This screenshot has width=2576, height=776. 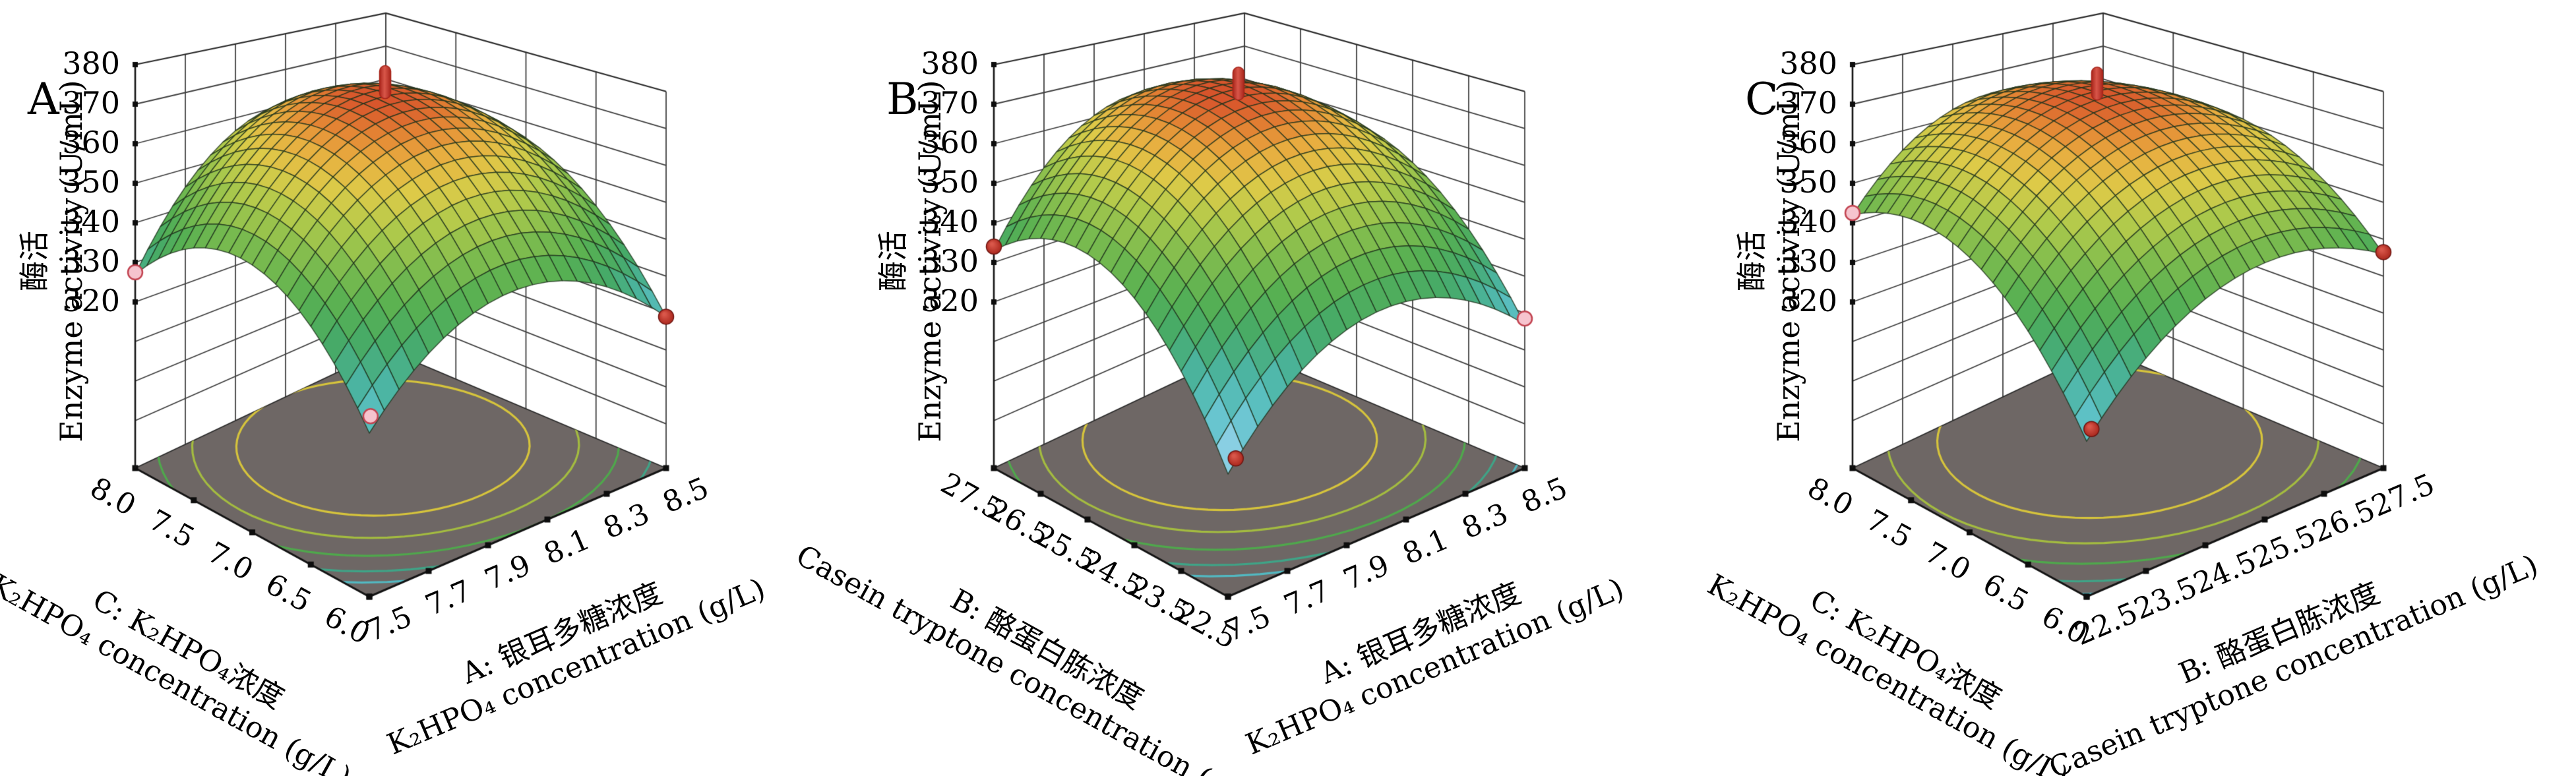 I want to click on panel-letter-a: A, so click(x=43, y=99).